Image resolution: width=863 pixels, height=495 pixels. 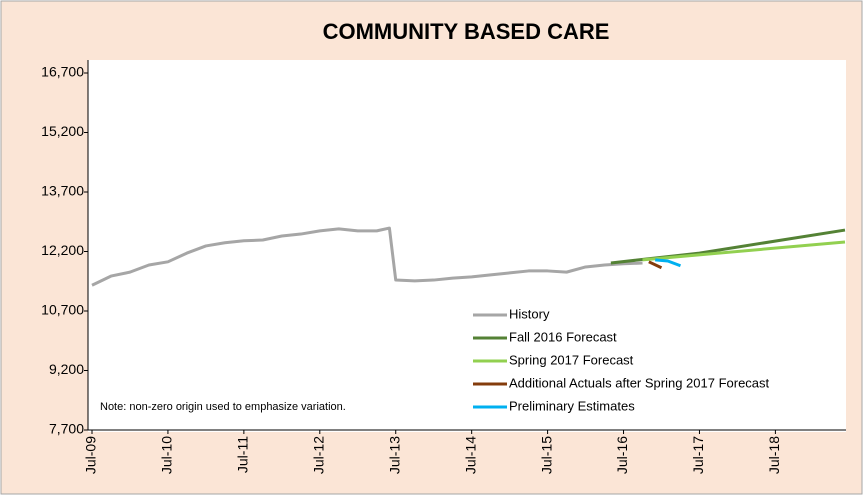 I want to click on x-tick-label: Jul-11, so click(x=243, y=454).